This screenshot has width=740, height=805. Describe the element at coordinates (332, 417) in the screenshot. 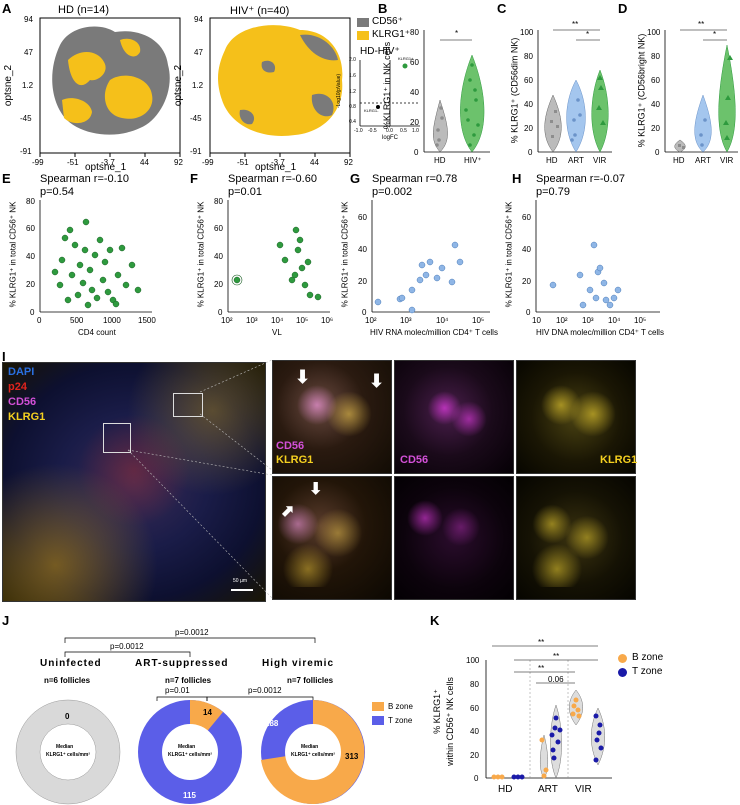

I see `micro-merge-1: ⬇ ⬇` at that location.